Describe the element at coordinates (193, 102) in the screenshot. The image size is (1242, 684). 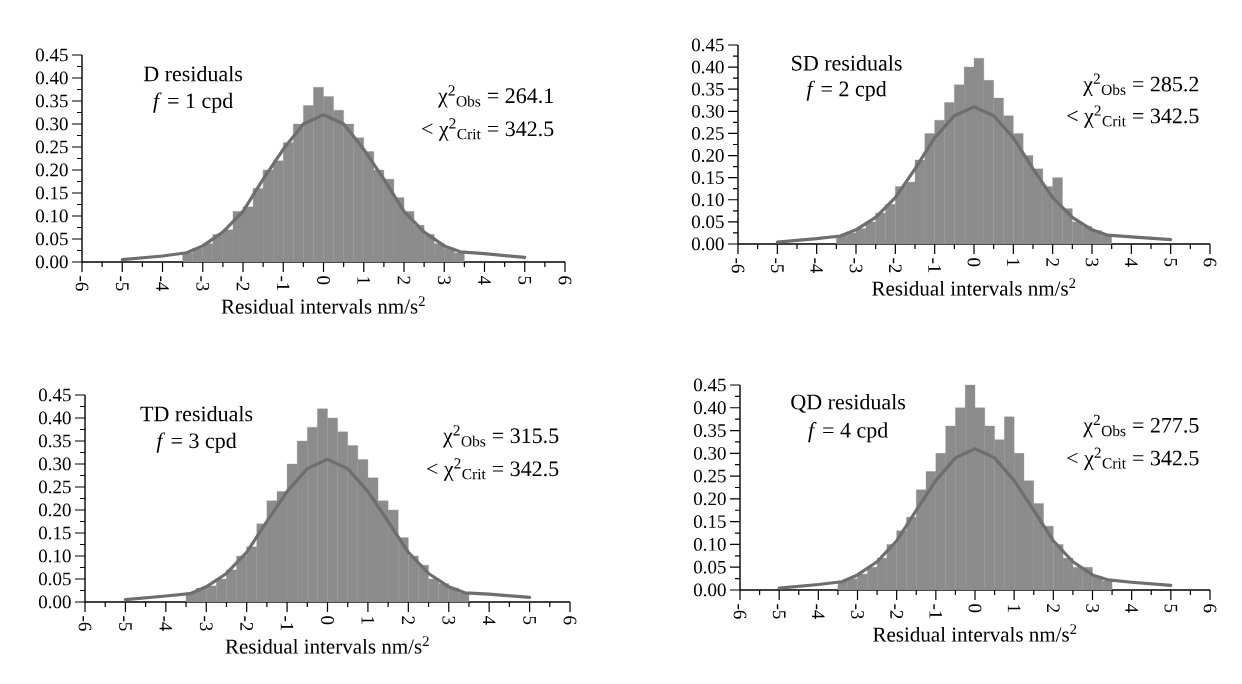
I see `annotation: f = 1 cpd` at that location.